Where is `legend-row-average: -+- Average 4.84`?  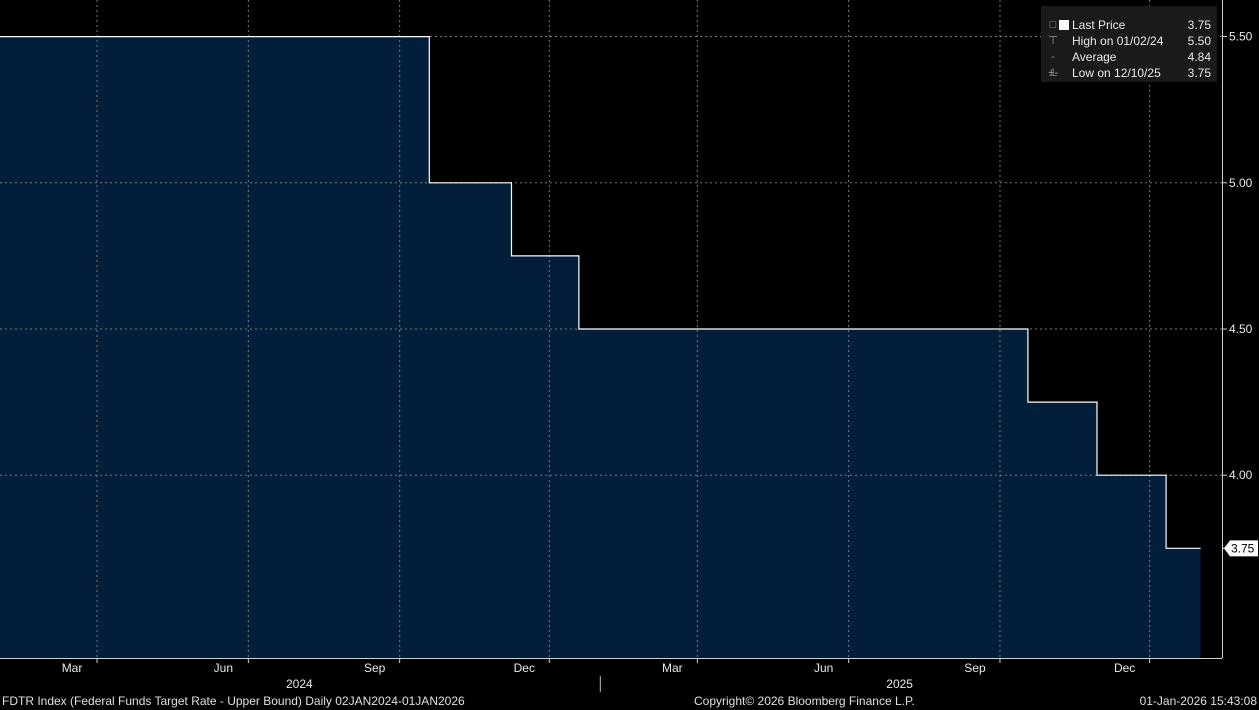 legend-row-average: -+- Average 4.84 is located at coordinates (1129, 64).